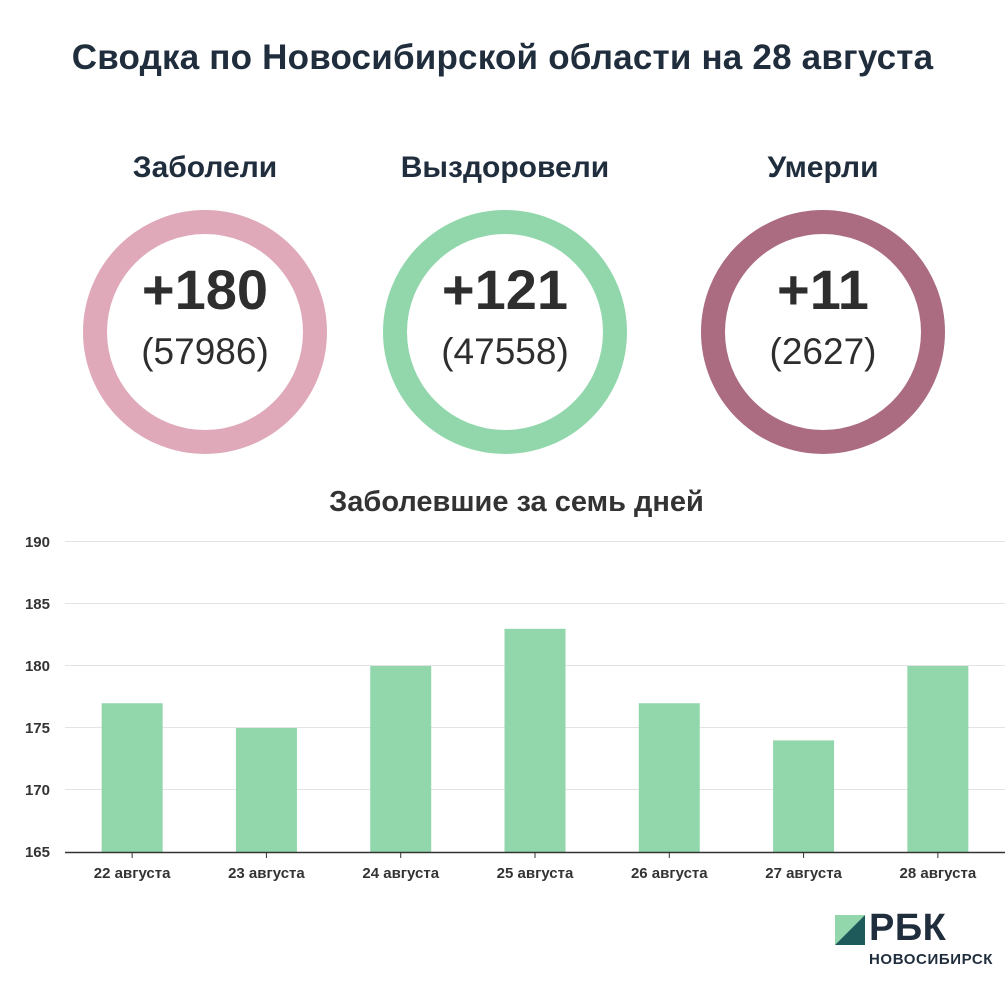 The image size is (1005, 1005). What do you see at coordinates (669, 873) in the screenshot?
I see `x-tick-label: 26 августа` at bounding box center [669, 873].